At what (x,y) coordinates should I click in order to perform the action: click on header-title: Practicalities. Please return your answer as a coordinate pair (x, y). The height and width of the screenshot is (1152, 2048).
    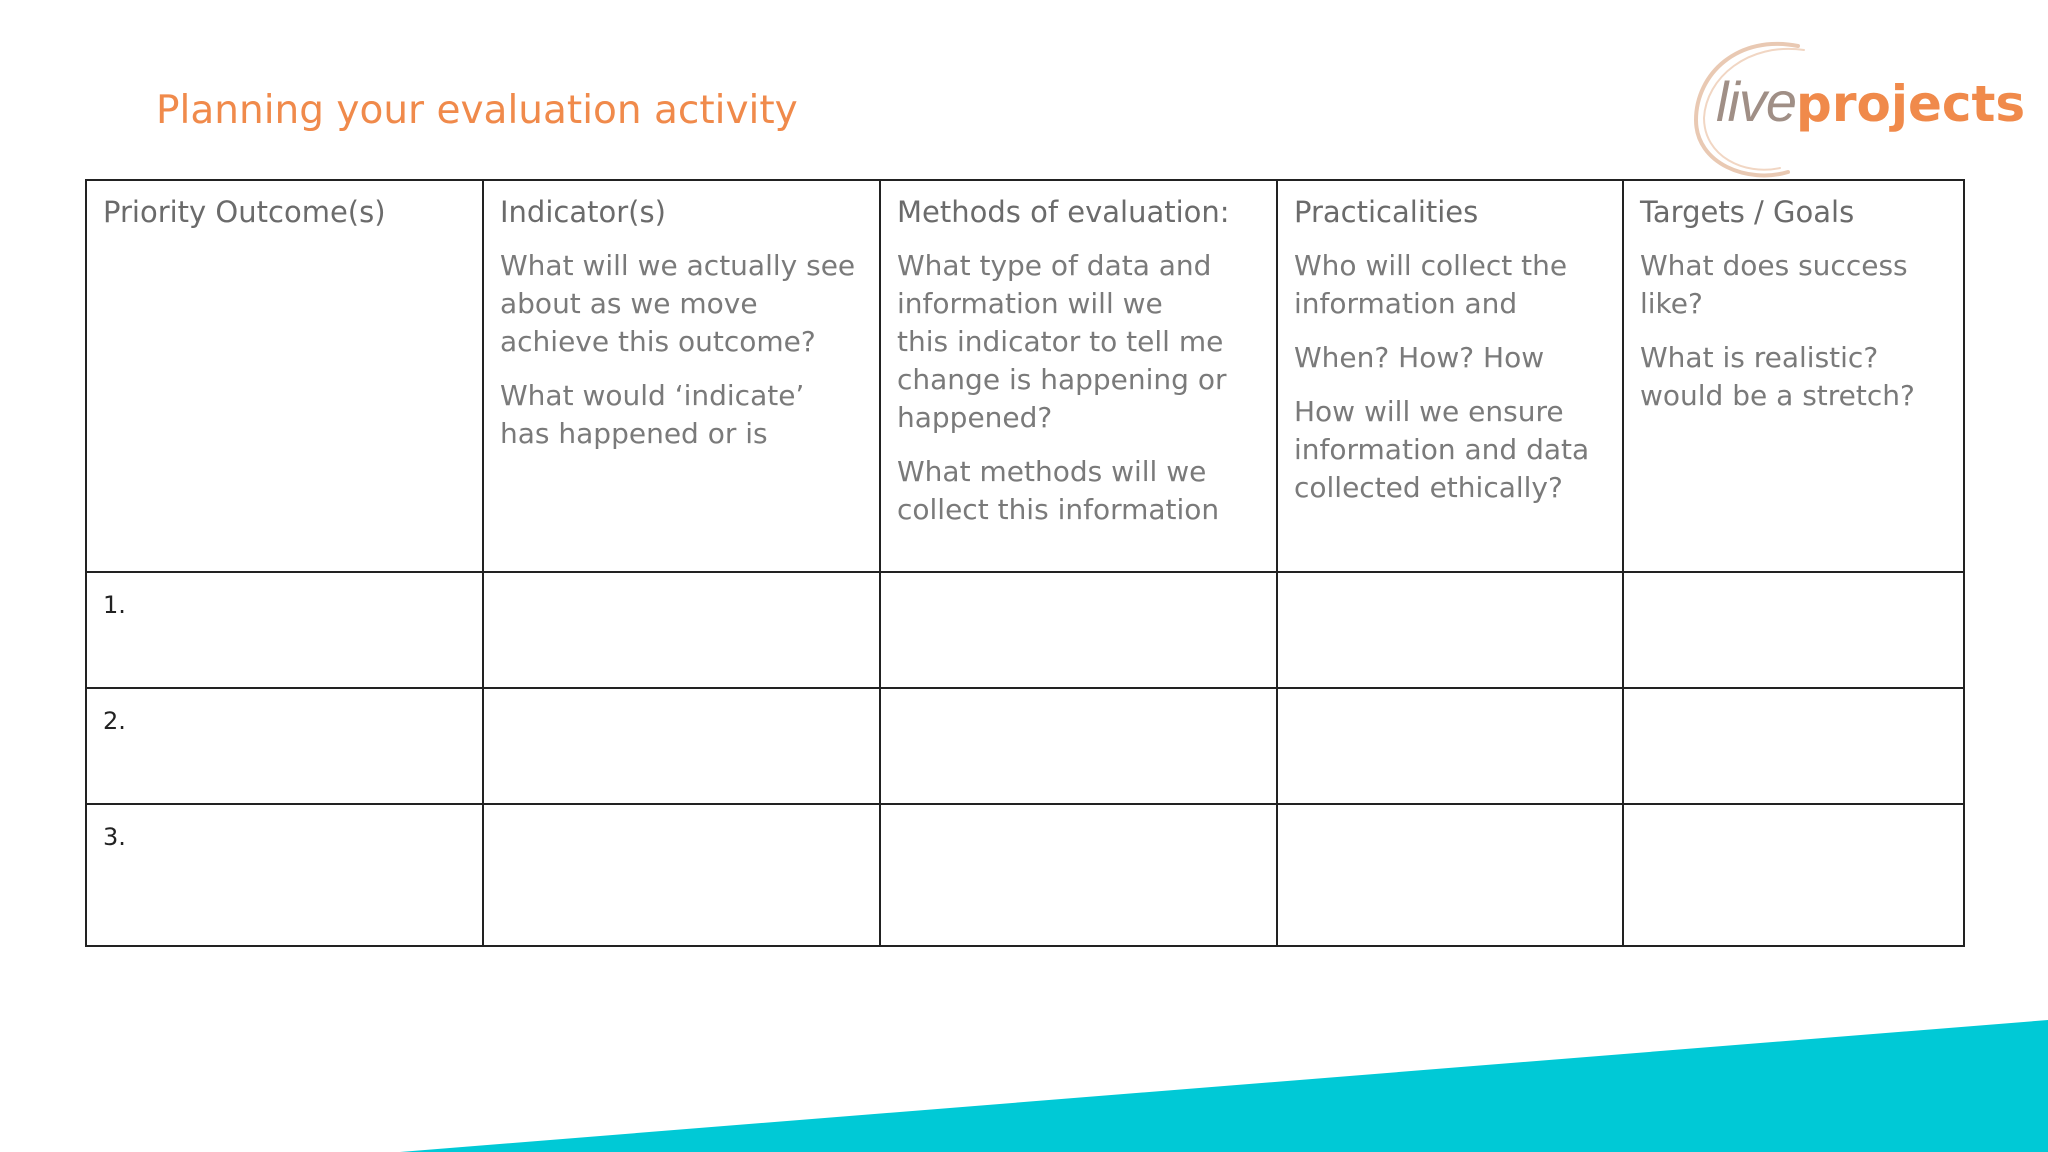
    Looking at the image, I should click on (1386, 212).